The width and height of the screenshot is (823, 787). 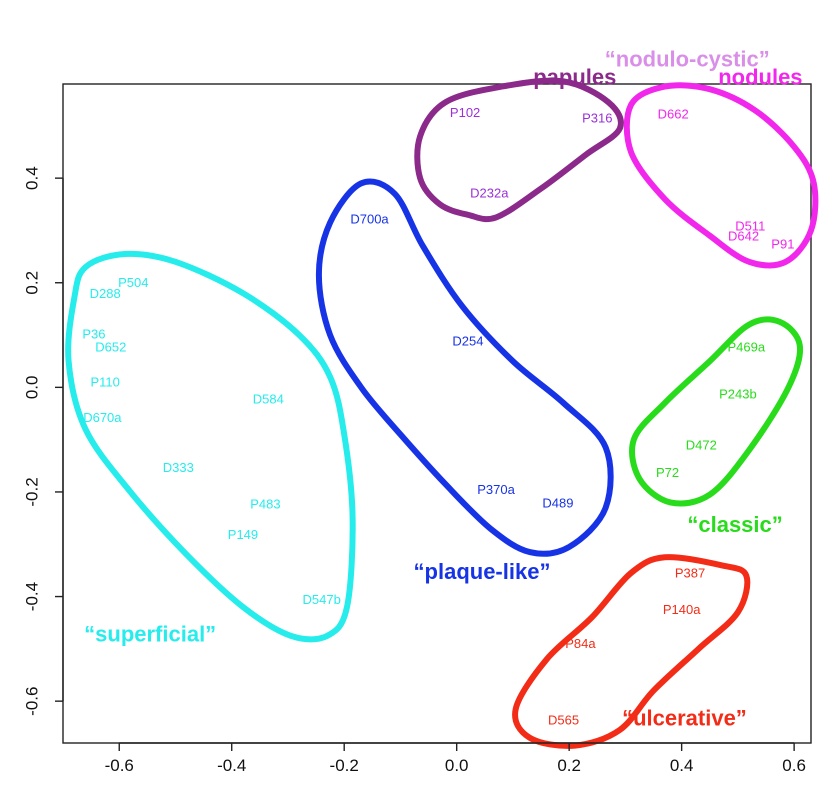 What do you see at coordinates (268, 398) in the screenshot?
I see `point-d584: D584` at bounding box center [268, 398].